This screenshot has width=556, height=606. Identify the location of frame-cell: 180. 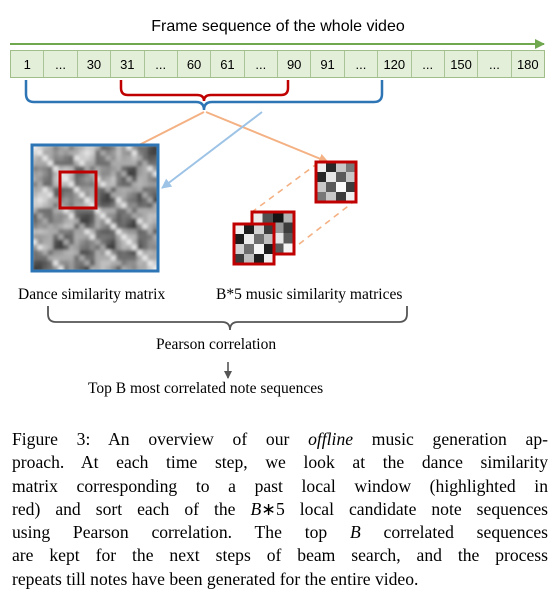
(527, 64).